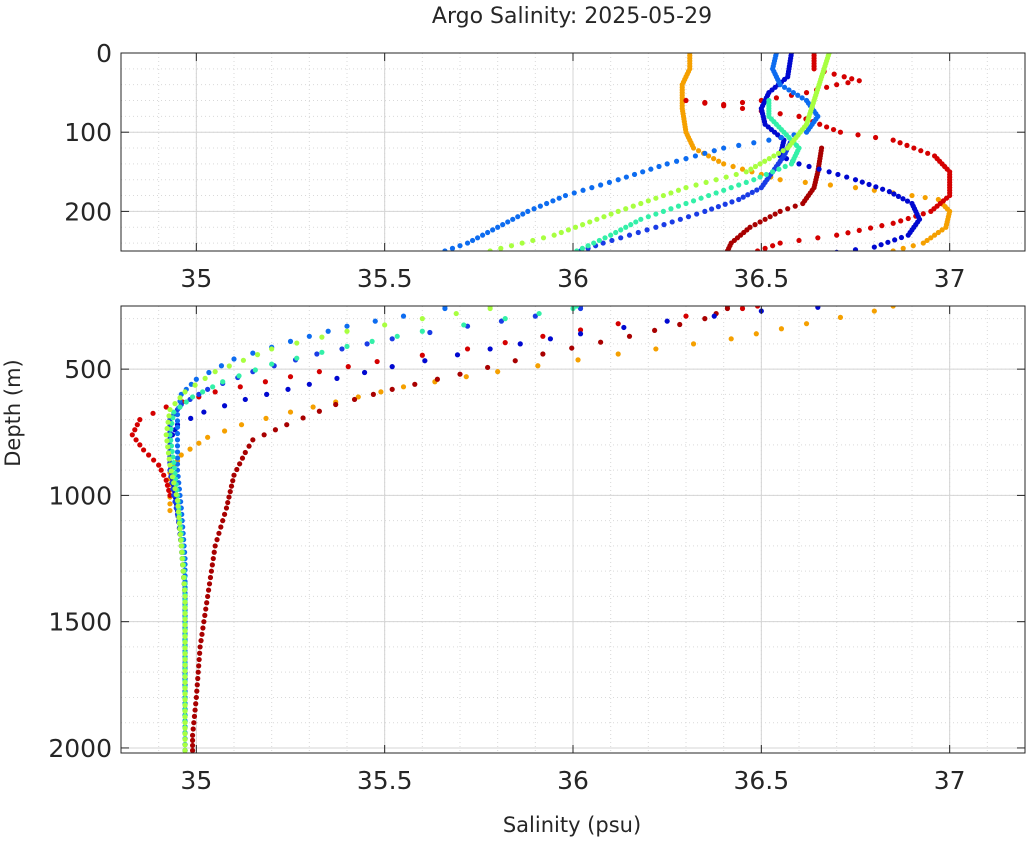  Describe the element at coordinates (88, 132) in the screenshot. I see `y-tick-label: 100` at that location.